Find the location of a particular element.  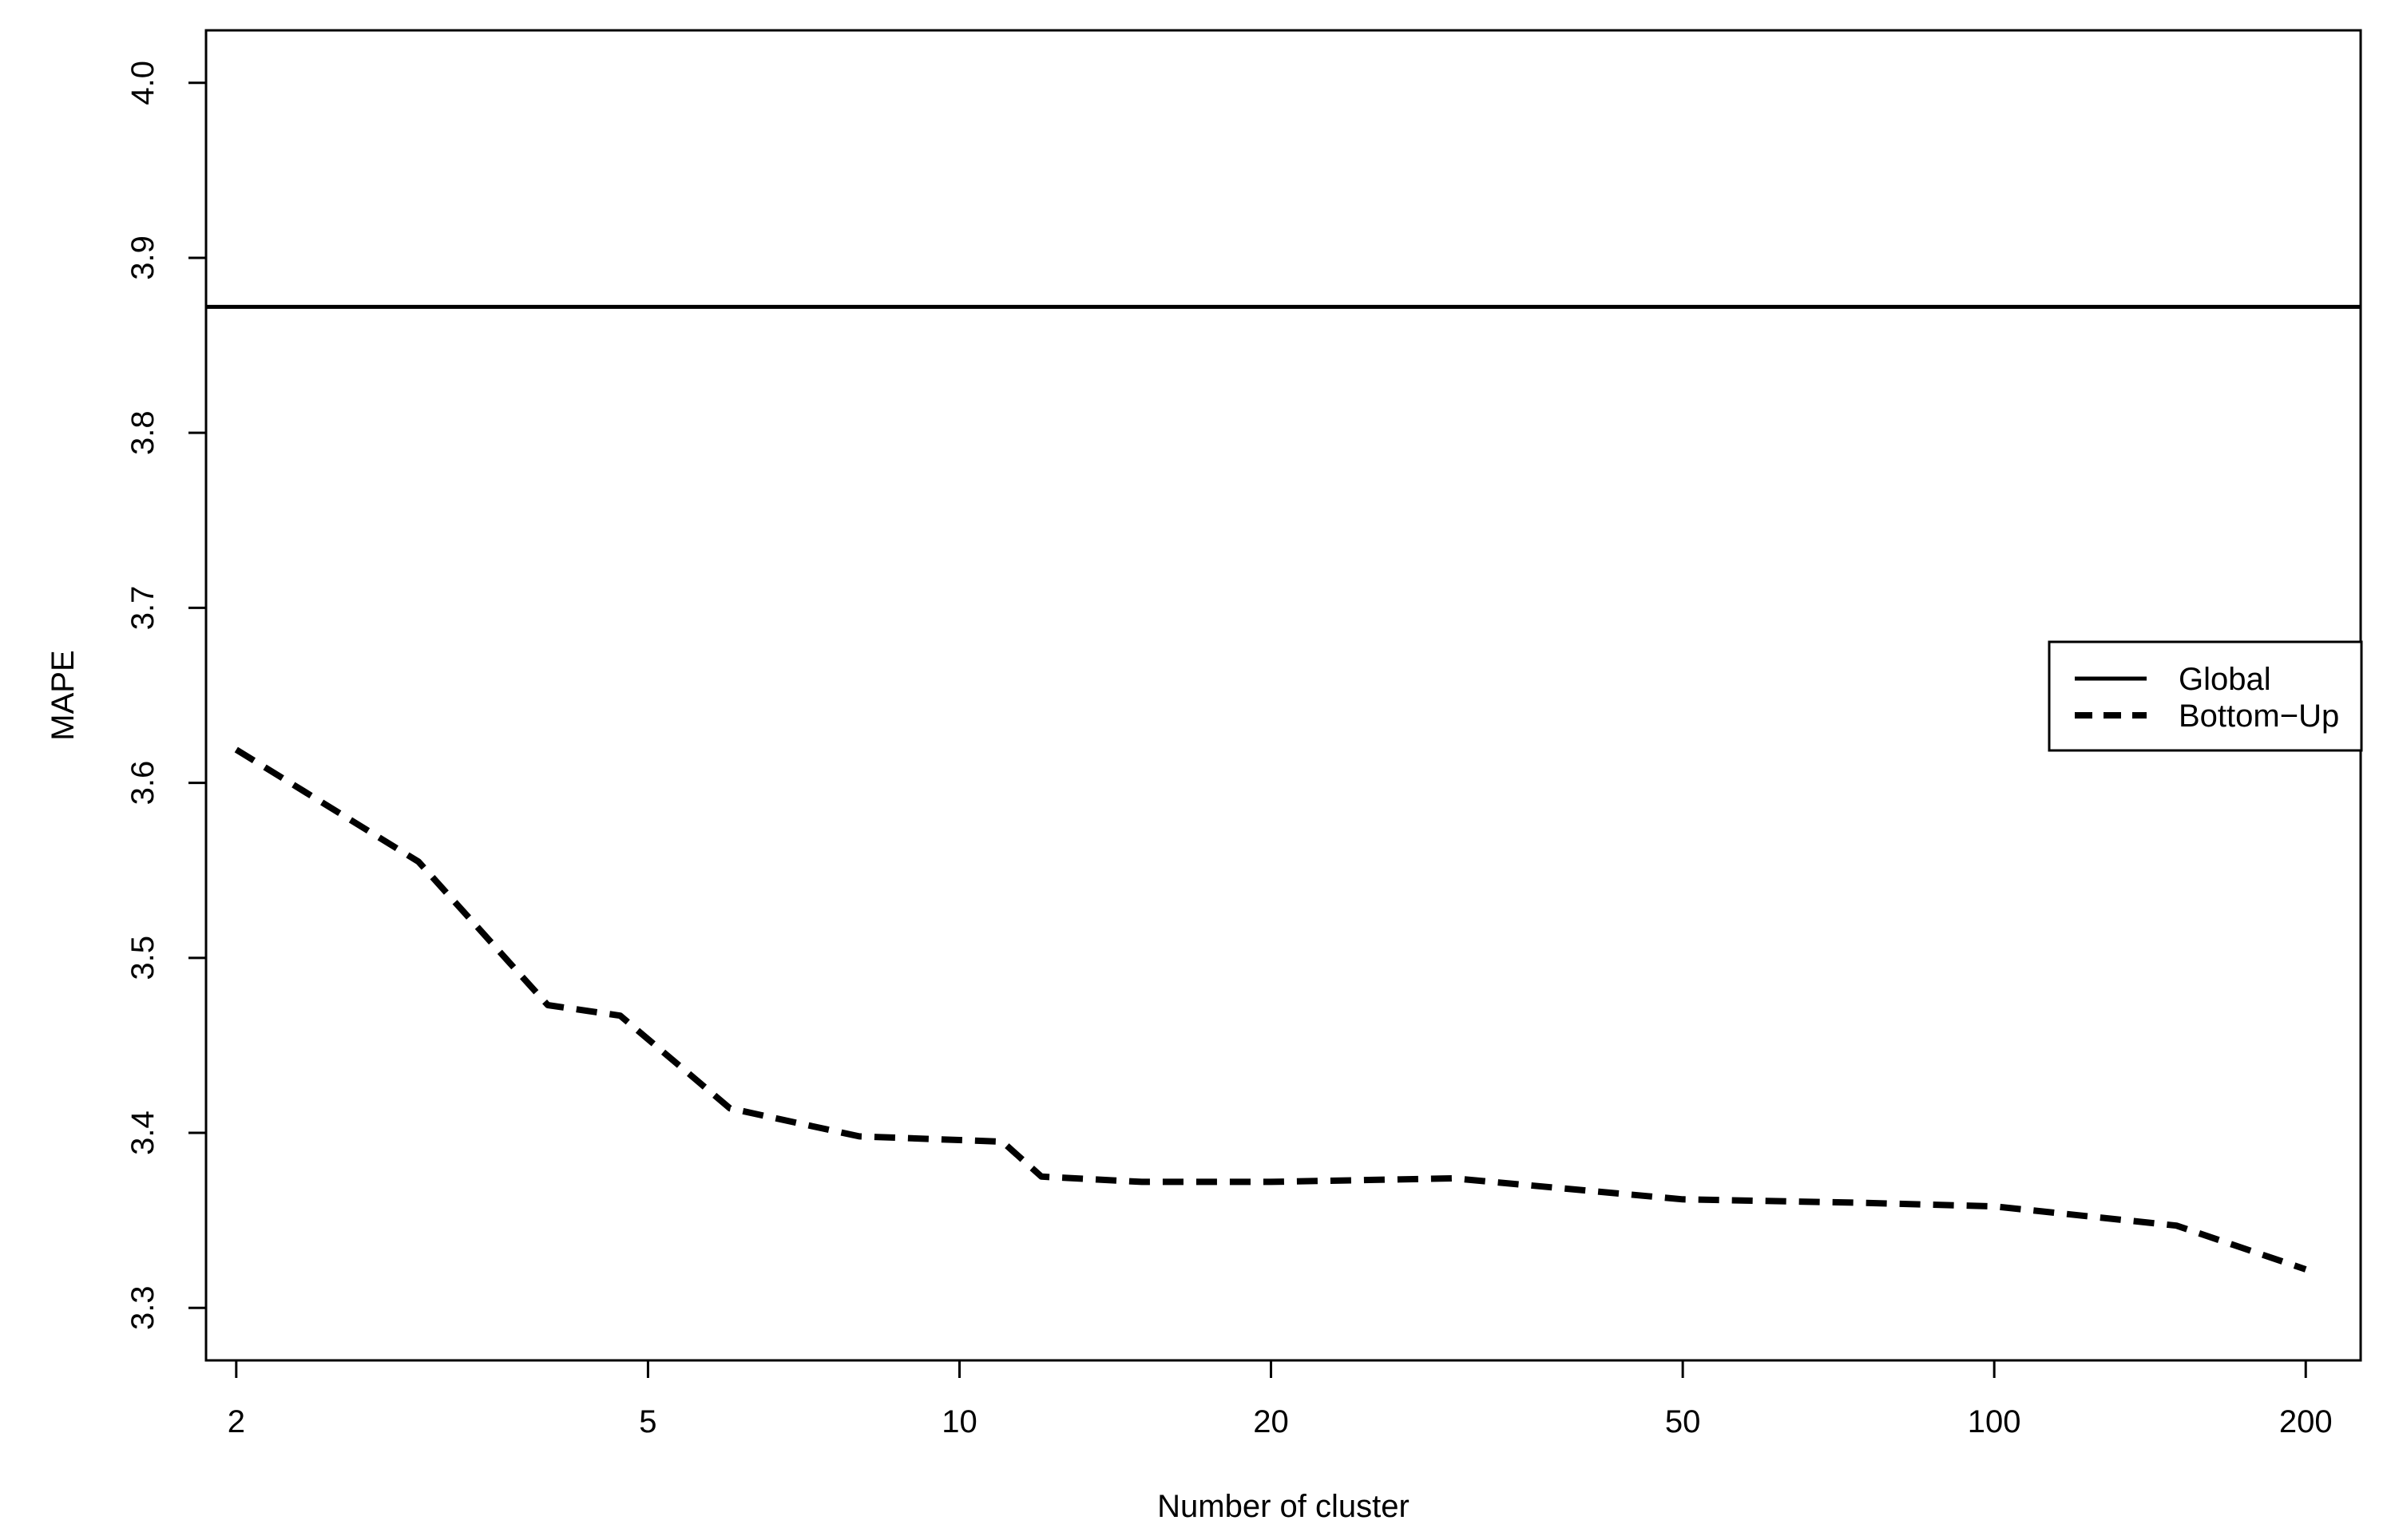

y-tick-label: 3.5 is located at coordinates (143, 958).